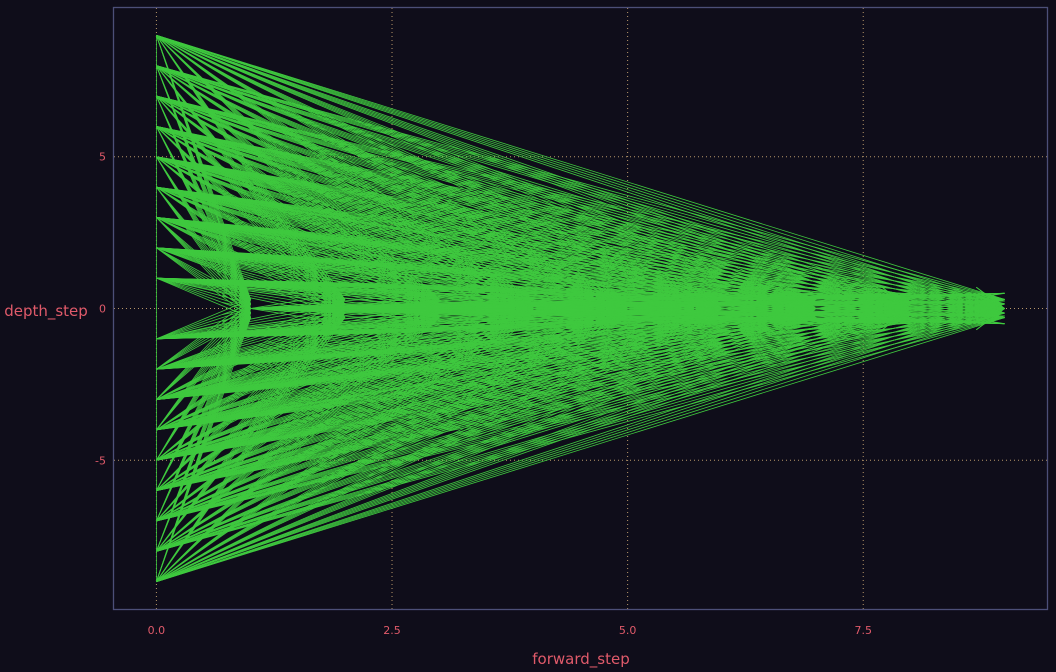 The image size is (1056, 672). I want to click on x-tick-labels: 0.0 2.5 5.0 7.5, so click(510, 630).